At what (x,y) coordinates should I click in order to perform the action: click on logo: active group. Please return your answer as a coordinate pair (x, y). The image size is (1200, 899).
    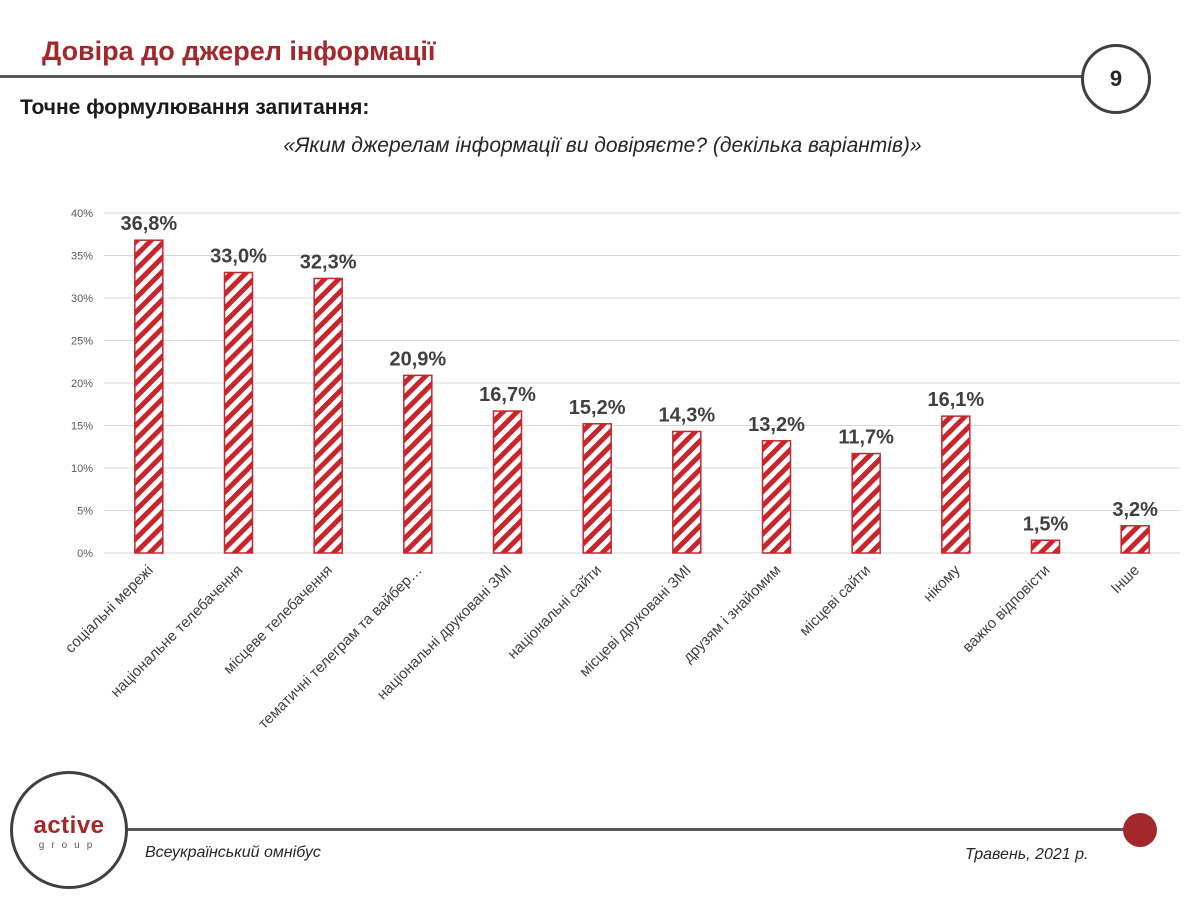
    Looking at the image, I should click on (69, 830).